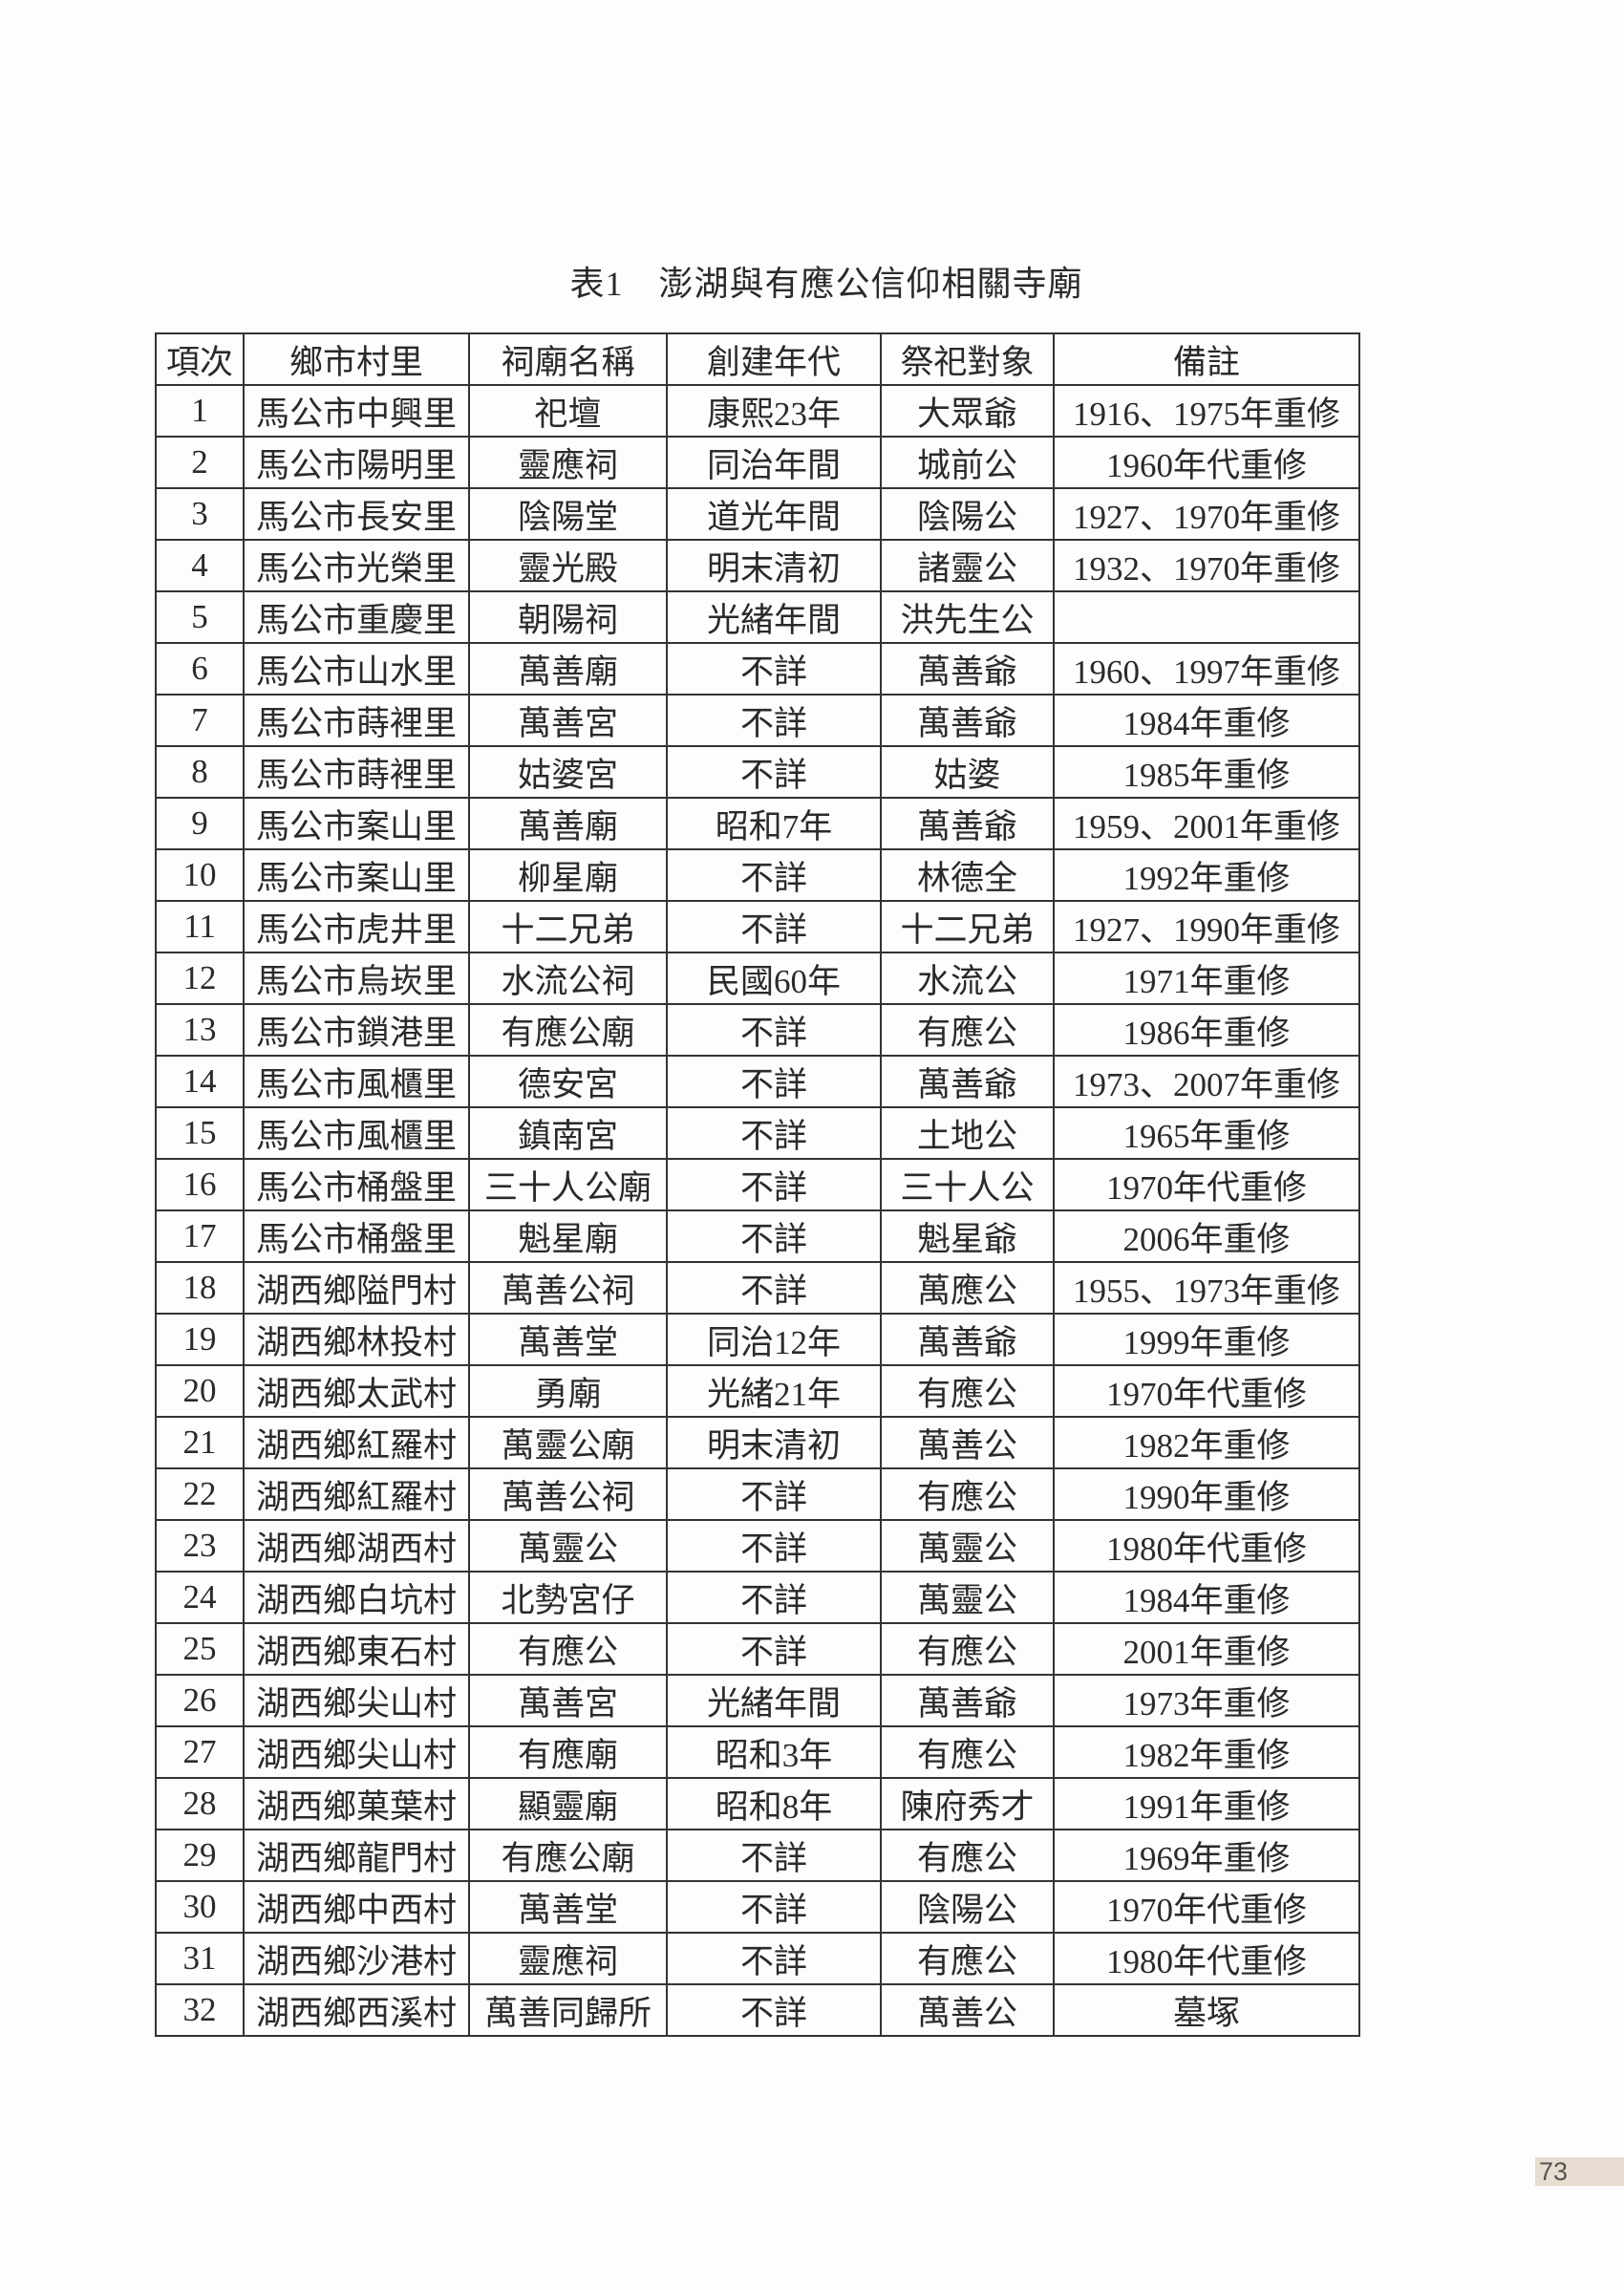 This screenshot has width=1624, height=2290. I want to click on cell-temple-name: 萬善宮, so click(568, 1700).